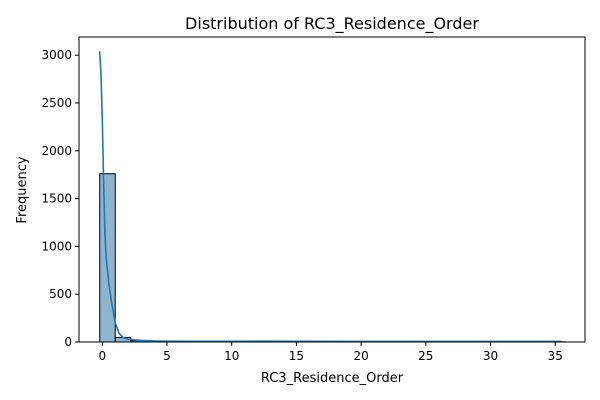 The height and width of the screenshot is (400, 600). Describe the element at coordinates (56, 55) in the screenshot. I see `y-tick-label: 3000` at that location.